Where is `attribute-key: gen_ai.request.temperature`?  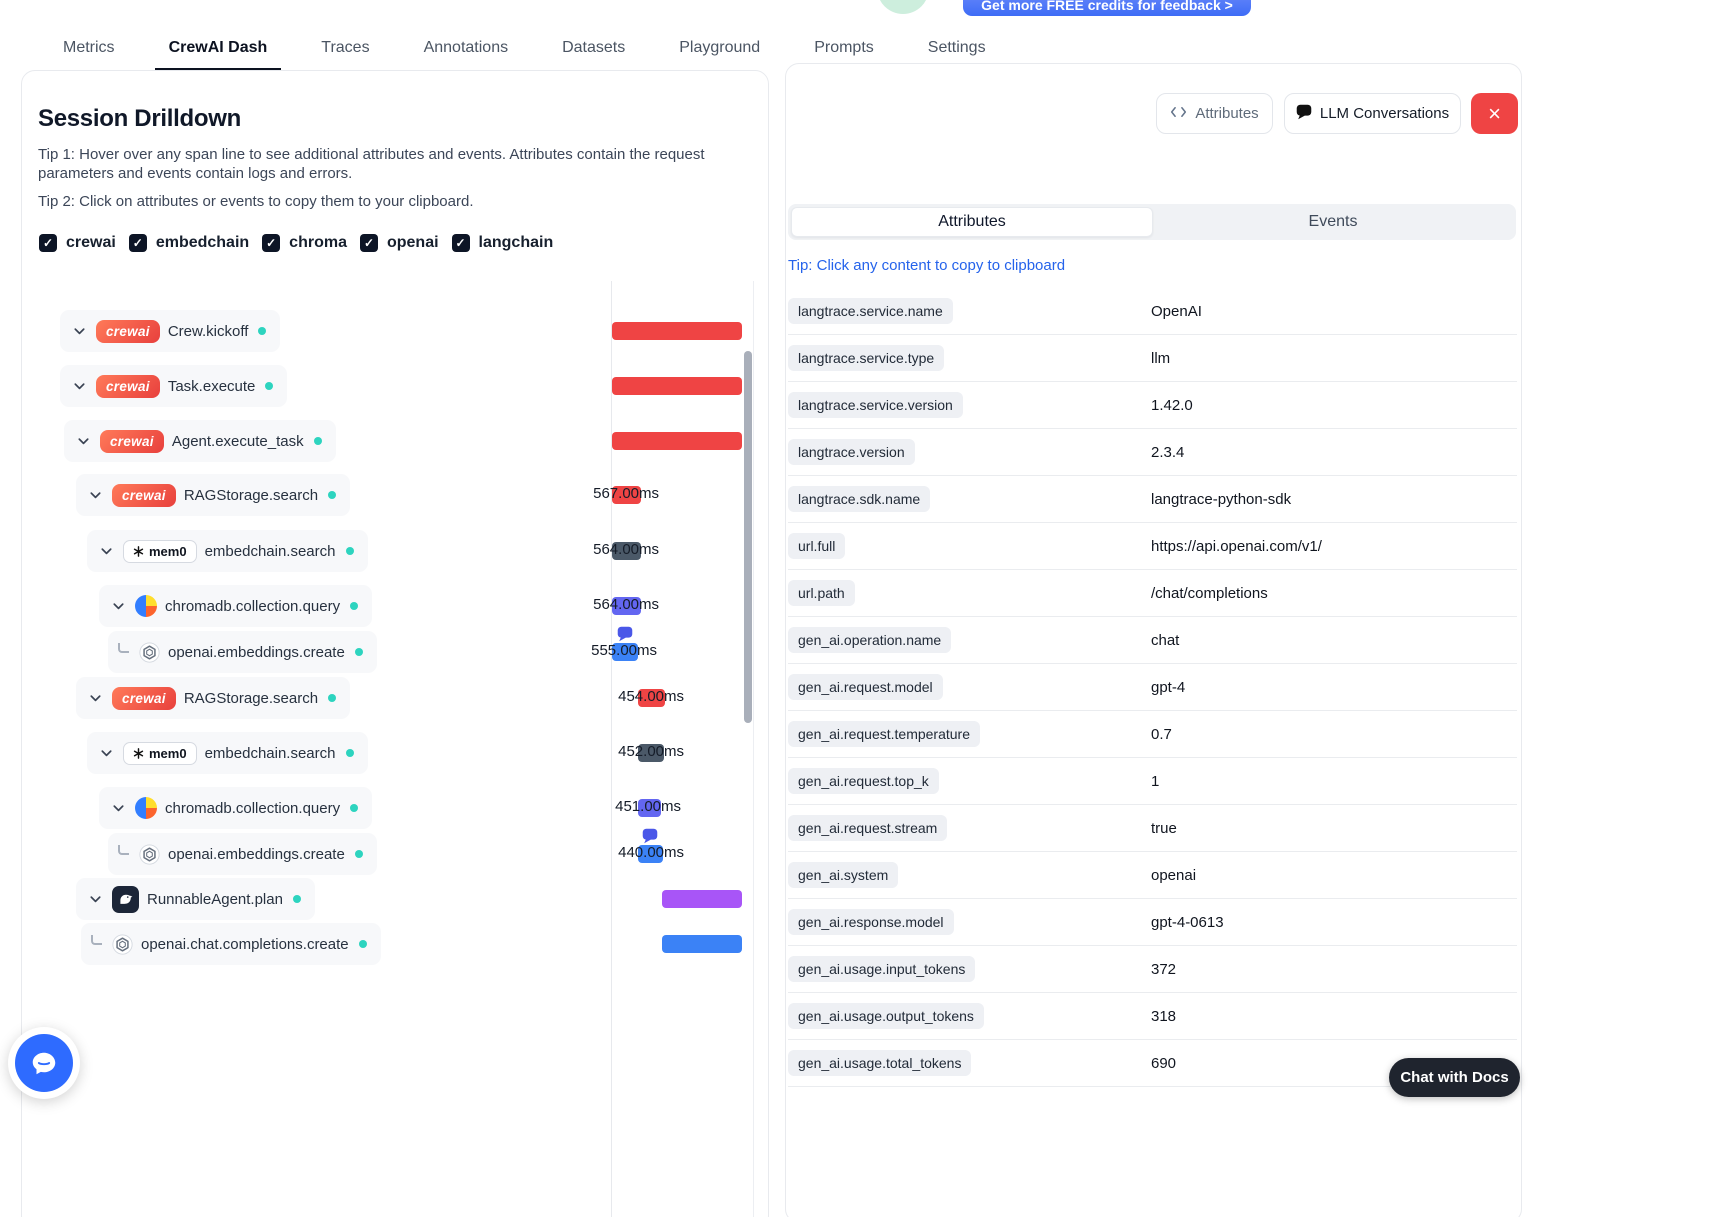 attribute-key: gen_ai.request.temperature is located at coordinates (884, 734).